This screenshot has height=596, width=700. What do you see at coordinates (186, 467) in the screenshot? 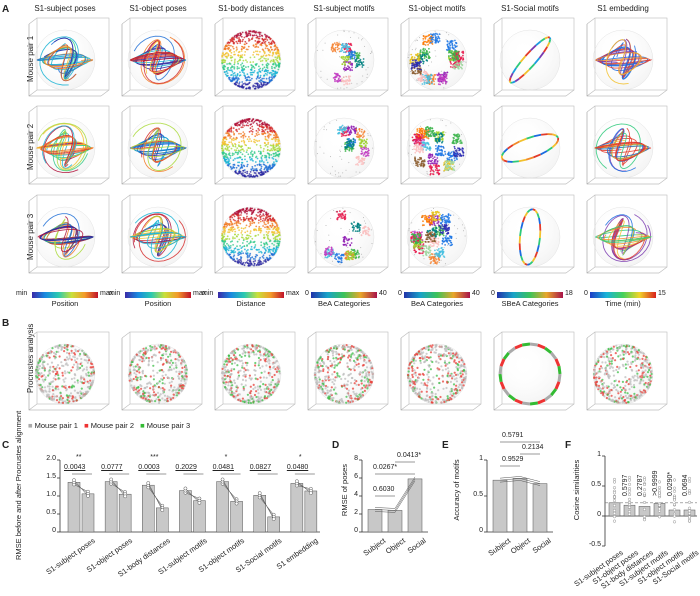
I see `panel-c-pvalue-3: 0.2029` at bounding box center [186, 467].